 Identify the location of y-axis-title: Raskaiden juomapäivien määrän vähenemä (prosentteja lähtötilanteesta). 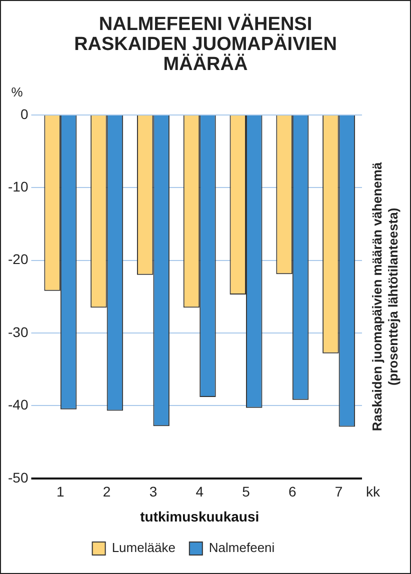
(385, 297).